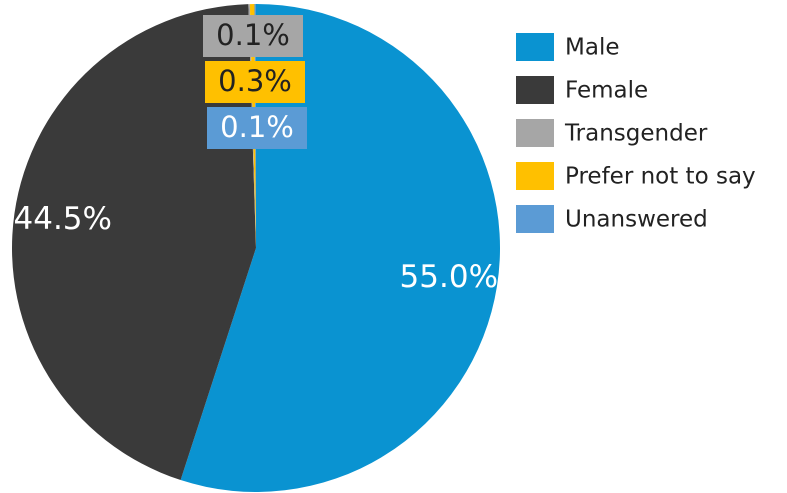 The image size is (787, 493). What do you see at coordinates (660, 177) in the screenshot?
I see `legend-label: Prefer not to say` at bounding box center [660, 177].